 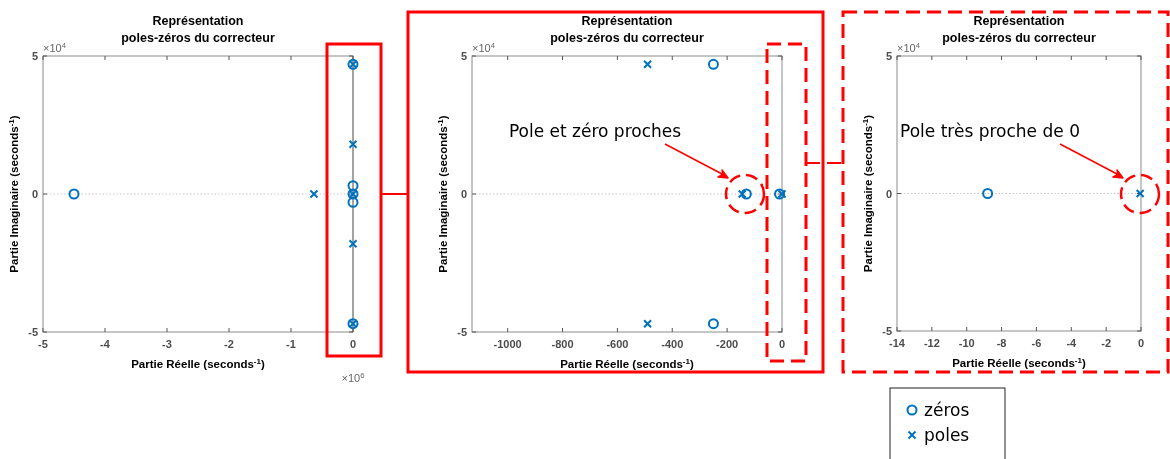 I want to click on x-tick-label: -10, so click(x=966, y=343).